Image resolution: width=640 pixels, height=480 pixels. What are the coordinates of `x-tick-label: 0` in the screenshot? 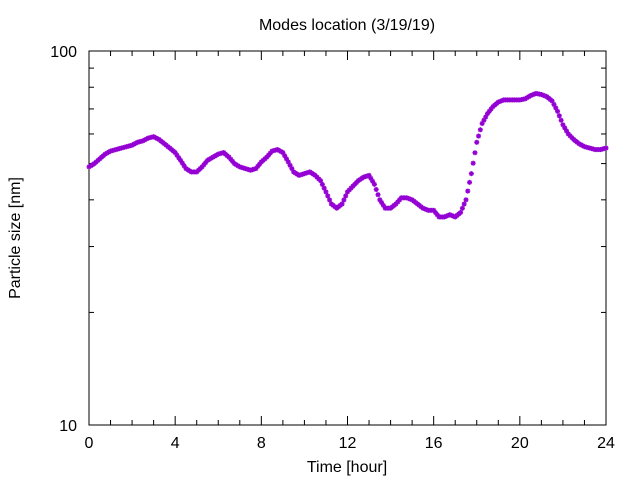 It's located at (89, 443).